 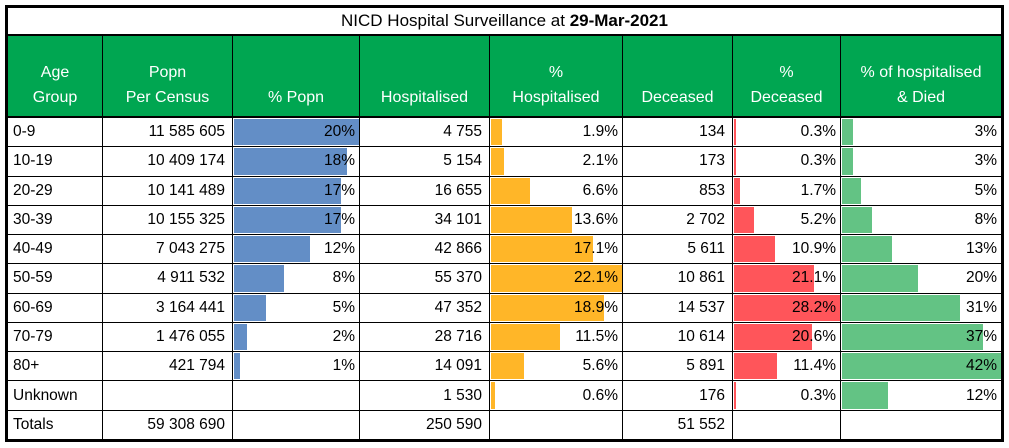 I want to click on cell-hosp: 55 370, so click(x=425, y=278).